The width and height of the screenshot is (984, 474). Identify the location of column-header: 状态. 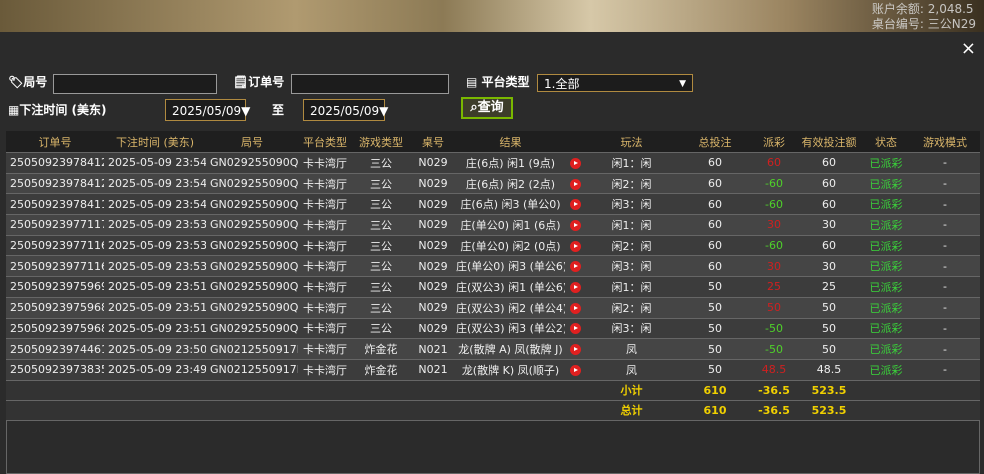
(886, 142).